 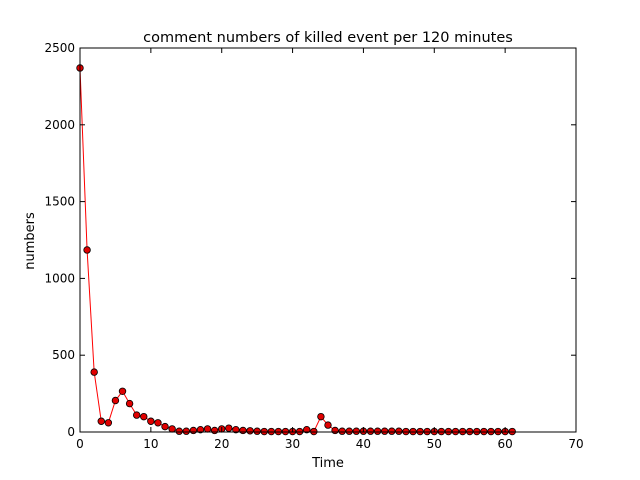 What do you see at coordinates (505, 444) in the screenshot?
I see `x-tick-label-6: 60` at bounding box center [505, 444].